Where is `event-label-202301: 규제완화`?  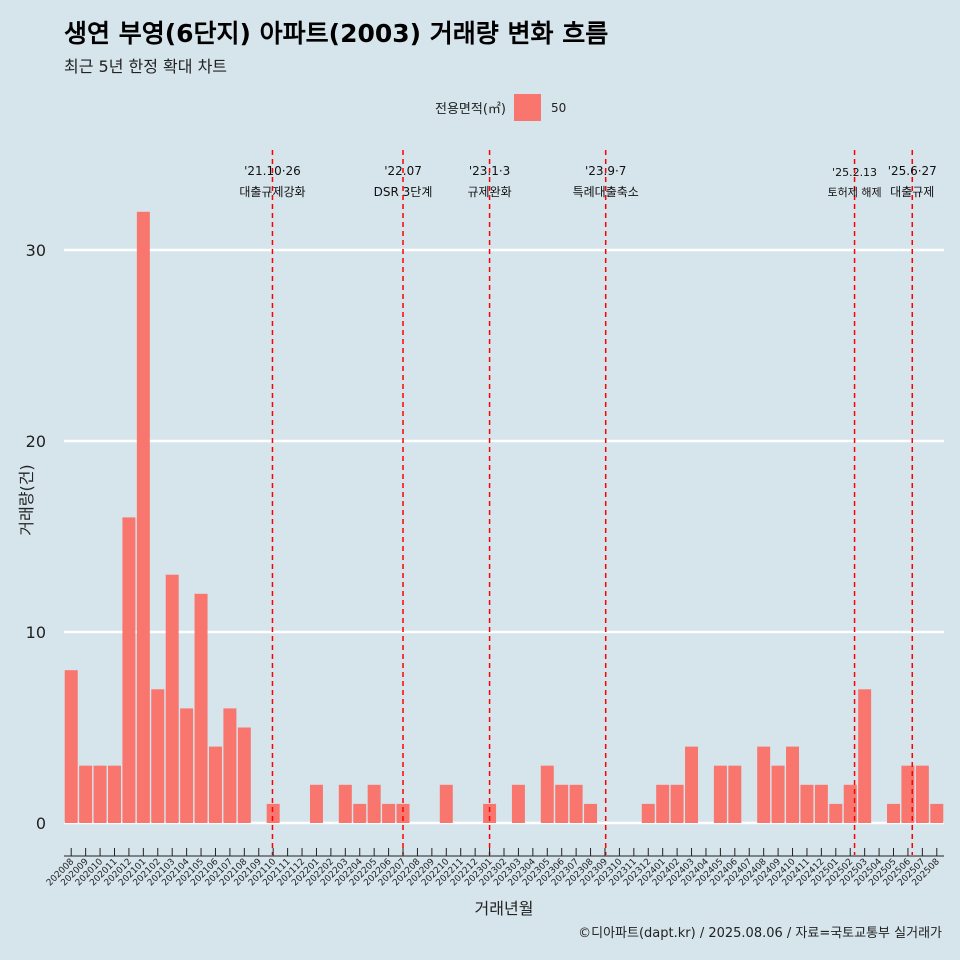 event-label-202301: 규제완화 is located at coordinates (489, 192).